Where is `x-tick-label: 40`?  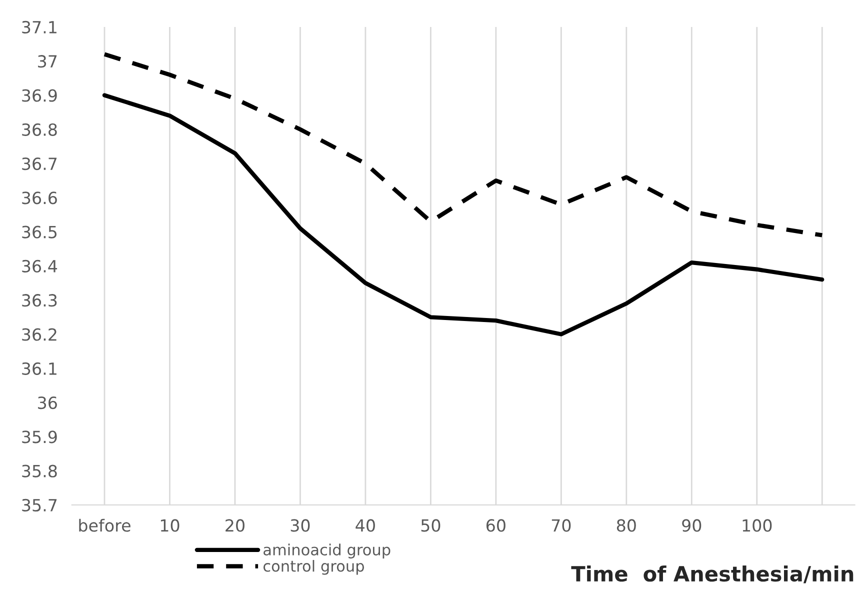 x-tick-label: 40 is located at coordinates (365, 525).